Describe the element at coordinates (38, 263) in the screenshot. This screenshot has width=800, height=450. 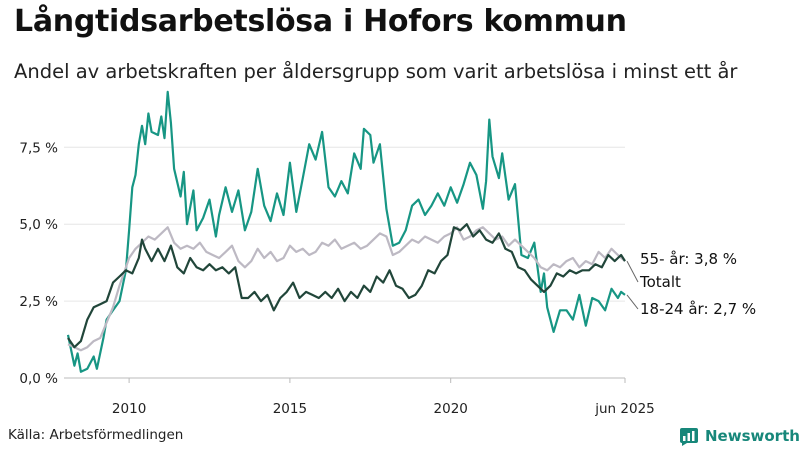
I see `y-axis-tick-labels: 0,0 % 2,5 % 5,0 % 7,5 %` at that location.